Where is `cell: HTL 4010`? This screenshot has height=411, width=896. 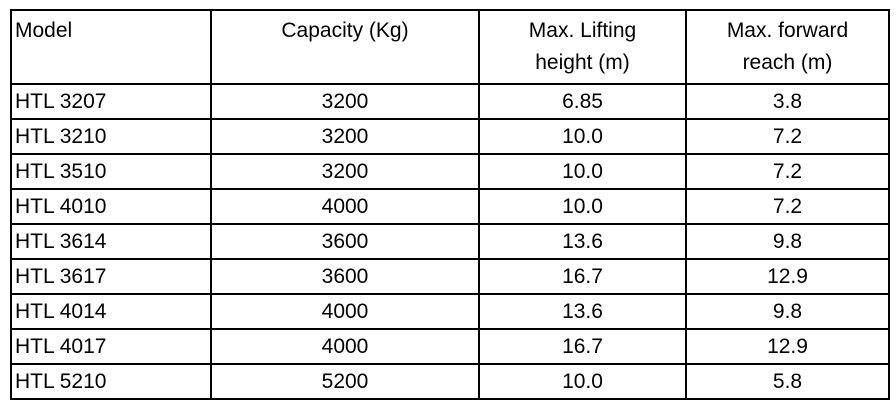
cell: HTL 4010 is located at coordinates (111, 206).